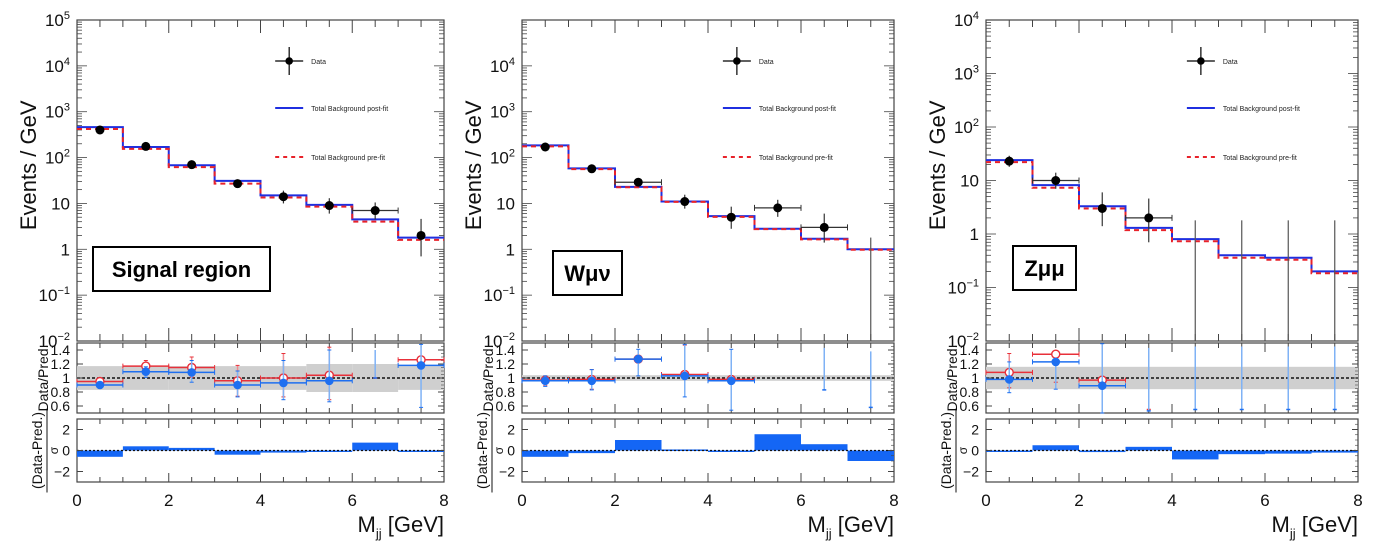 The image size is (1398, 560). I want to click on pull-y-tick-label: −2, so click(62, 472).